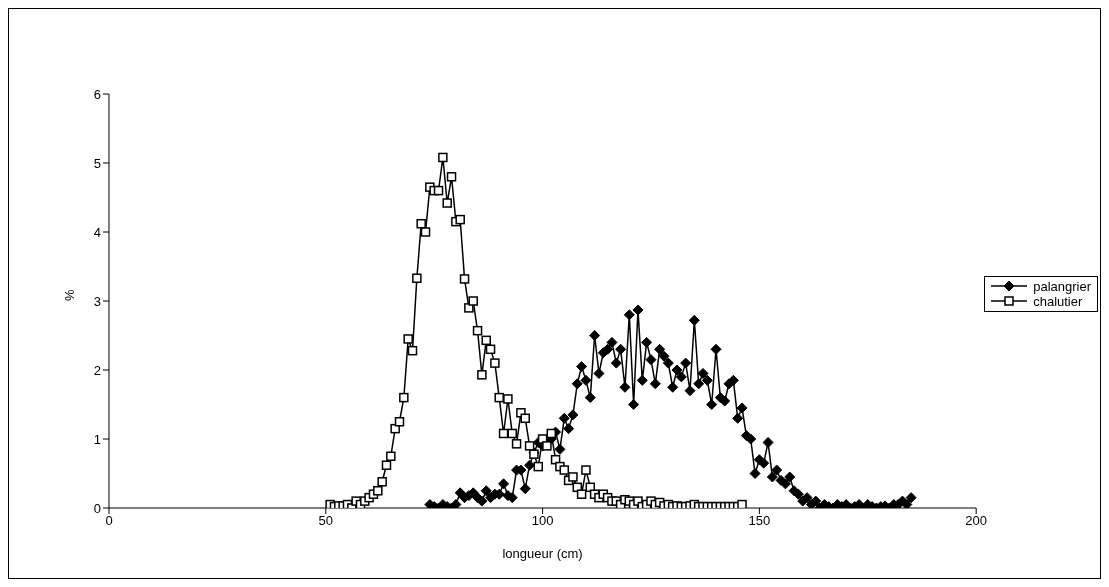 This screenshot has height=587, width=1109. I want to click on x-tick-label: 50, so click(326, 521).